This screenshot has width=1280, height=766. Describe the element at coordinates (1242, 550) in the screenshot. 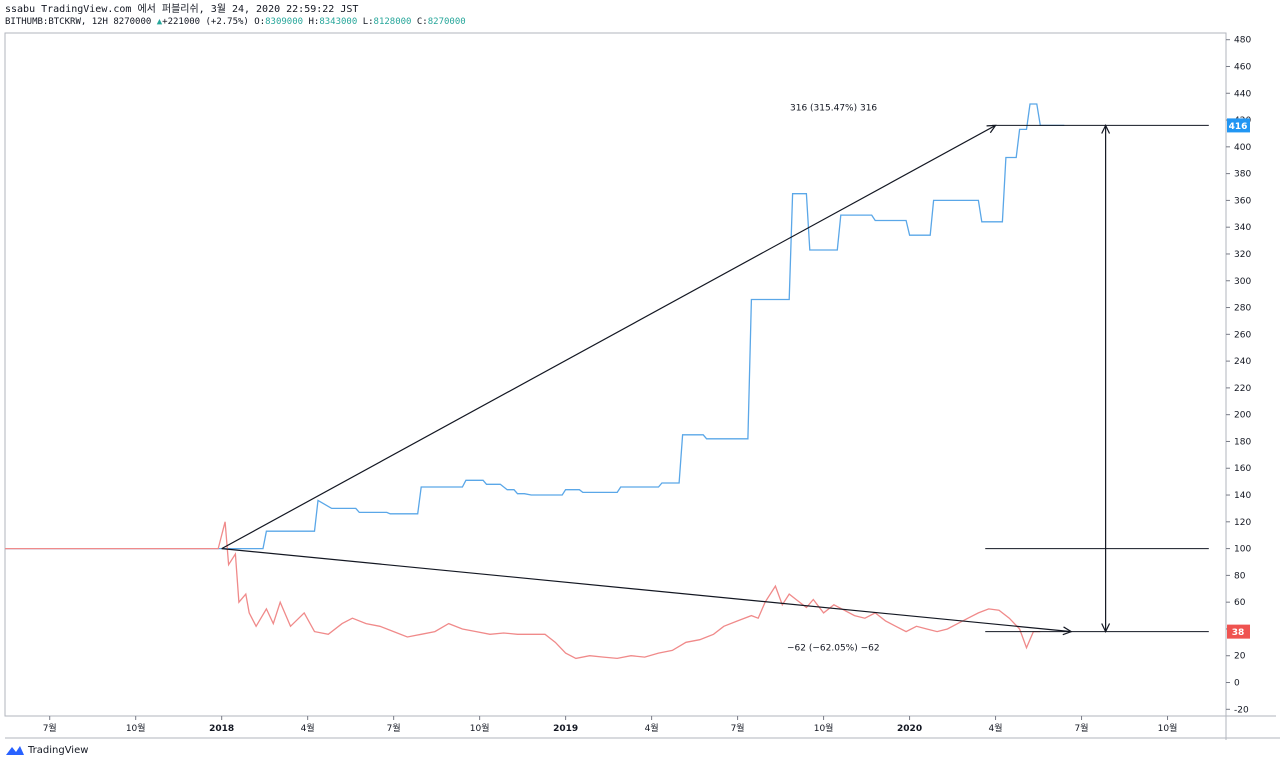

I see `y-tick-label-19: 100` at that location.